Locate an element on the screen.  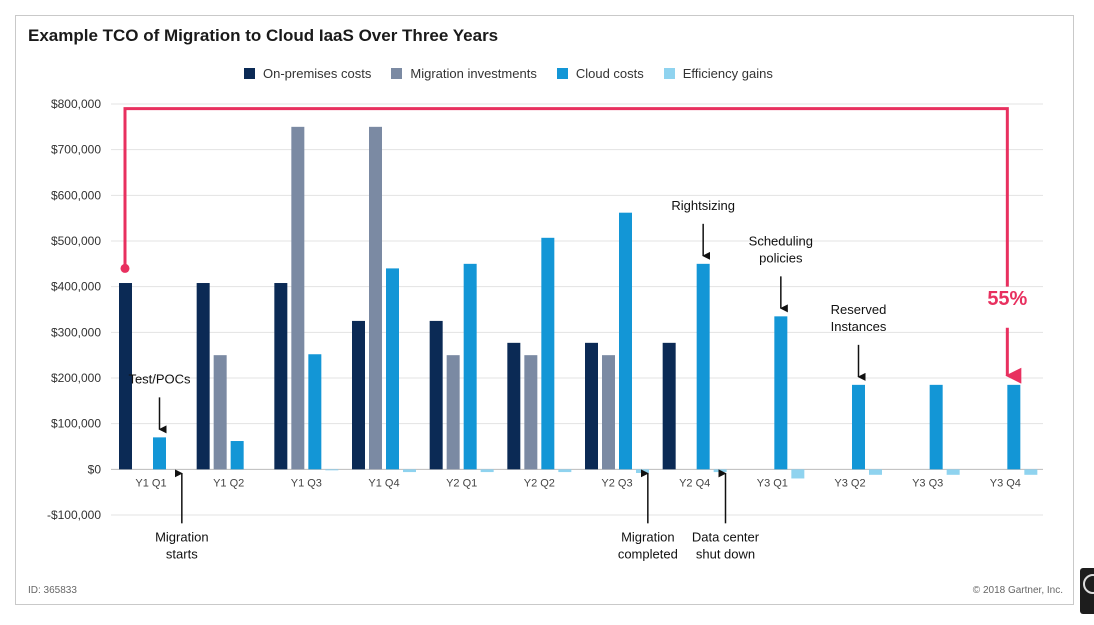
annotation-label: starts is located at coordinates (182, 553).